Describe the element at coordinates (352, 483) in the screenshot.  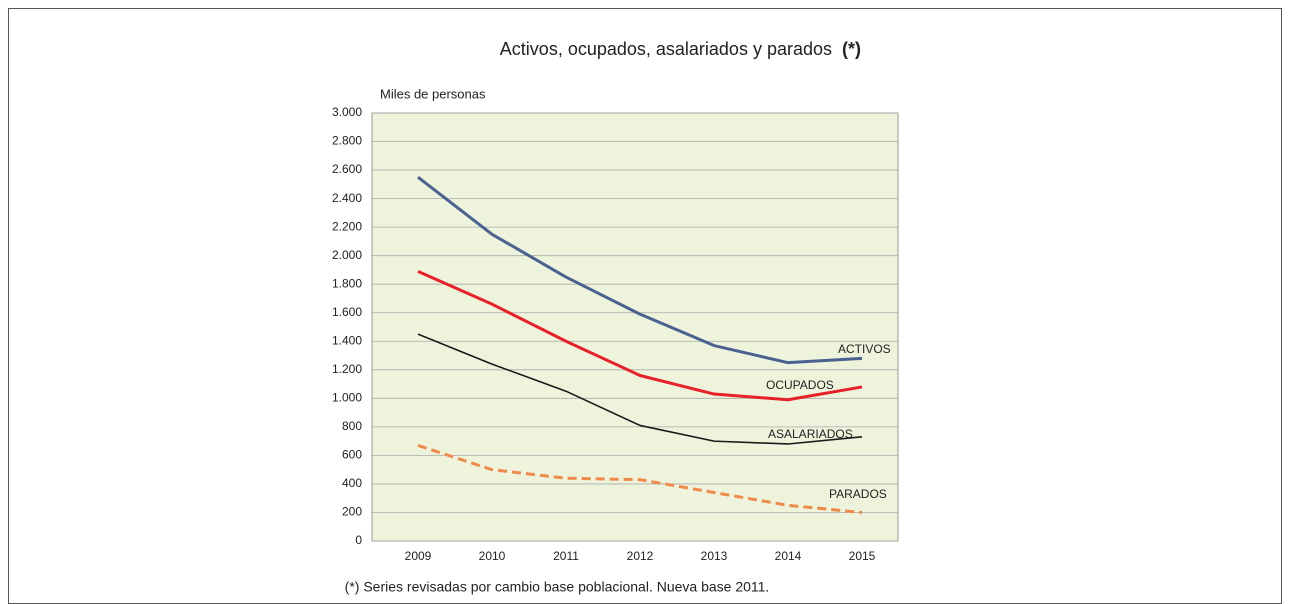
I see `y-tick-label: 400` at that location.